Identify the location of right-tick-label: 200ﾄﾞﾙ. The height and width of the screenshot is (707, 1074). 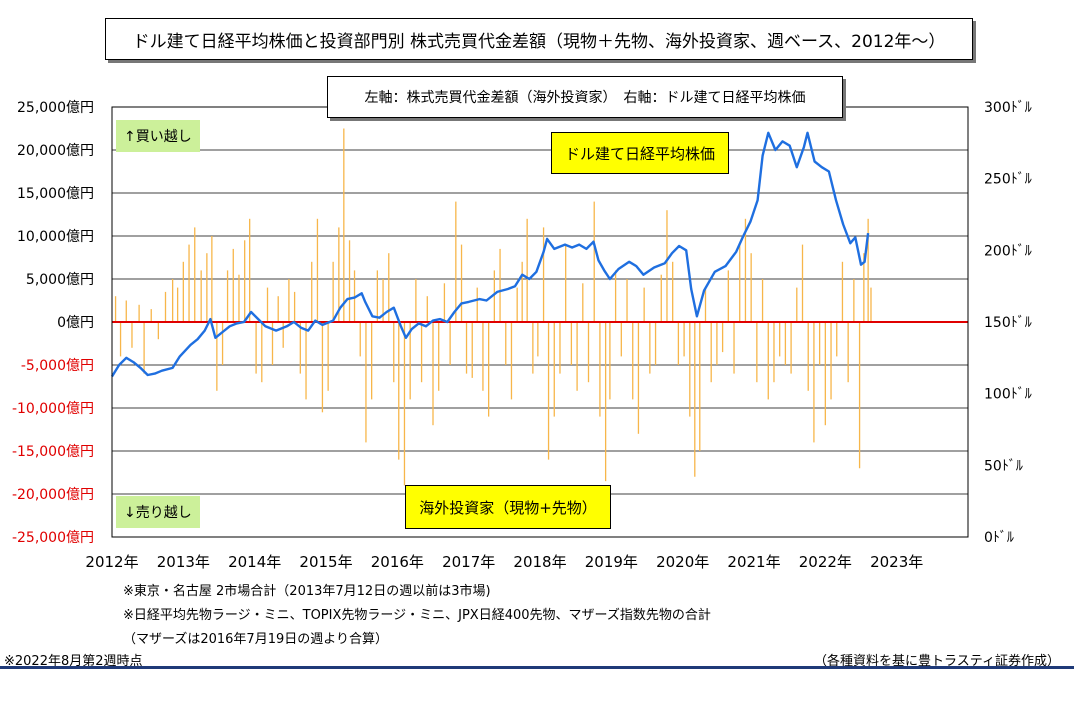
(1008, 251).